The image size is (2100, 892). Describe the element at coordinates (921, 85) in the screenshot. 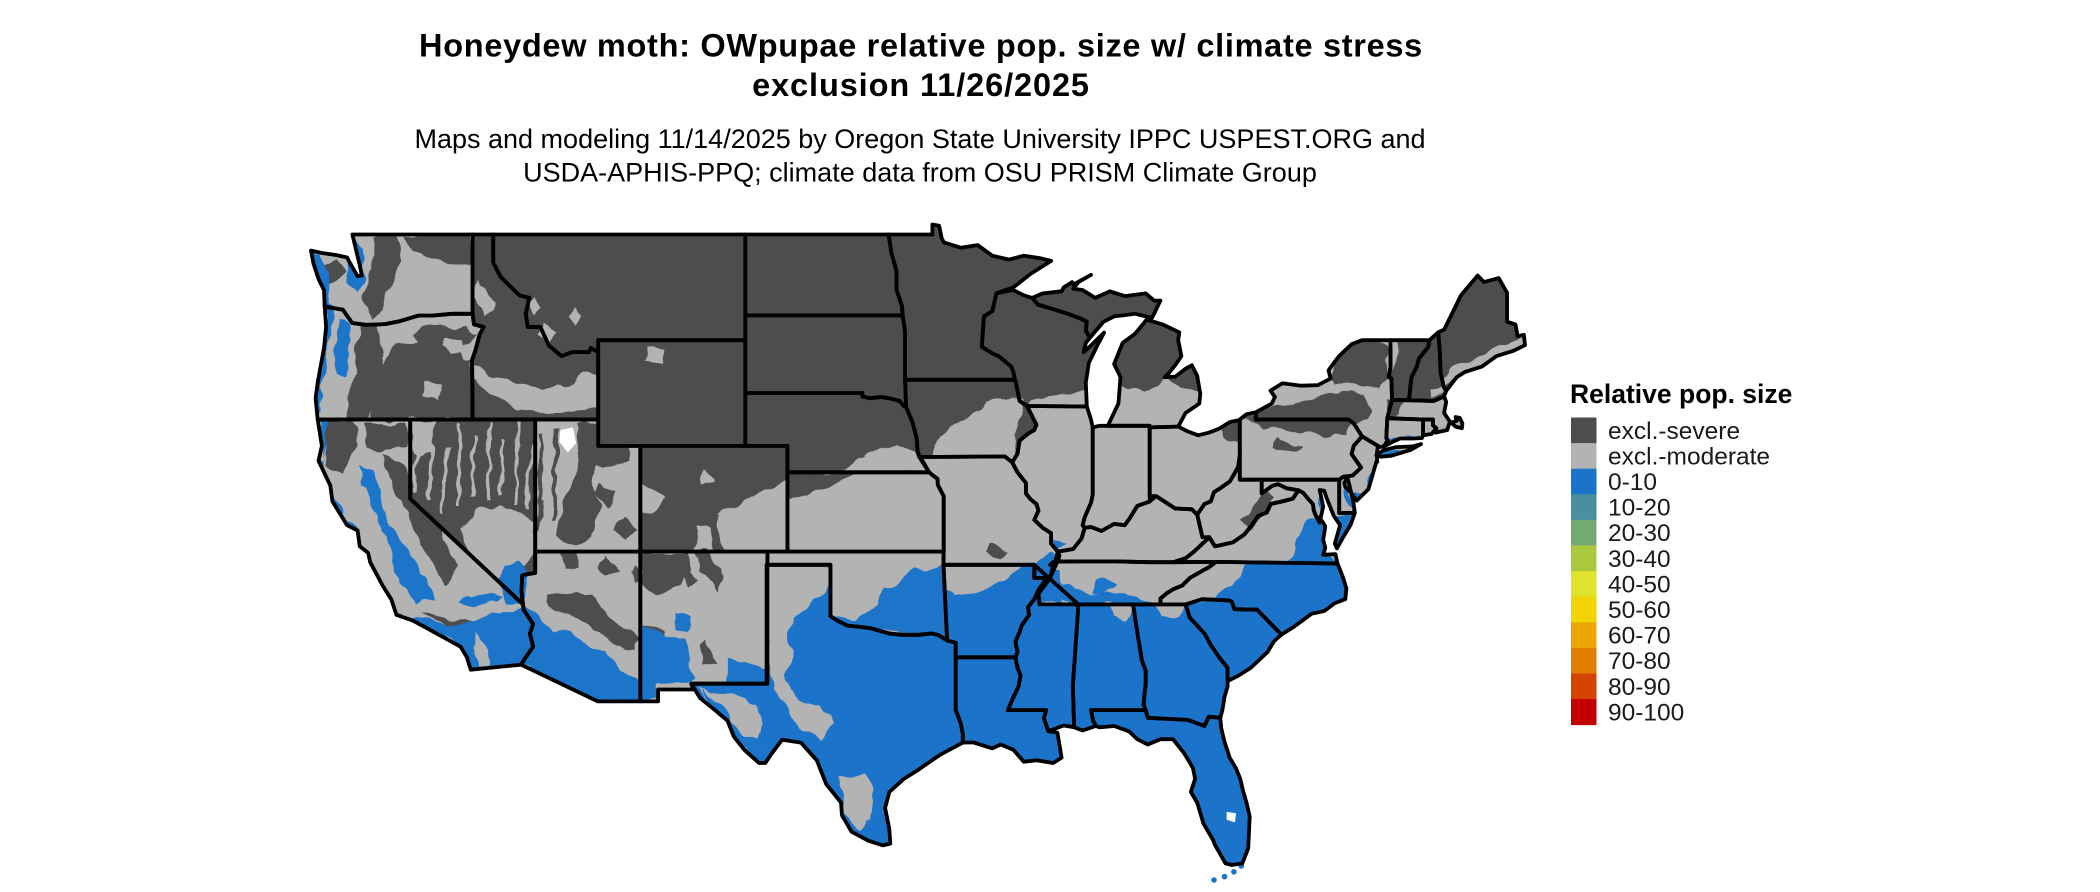

I see `svg-text: exclusion 11/26/2025` at that location.